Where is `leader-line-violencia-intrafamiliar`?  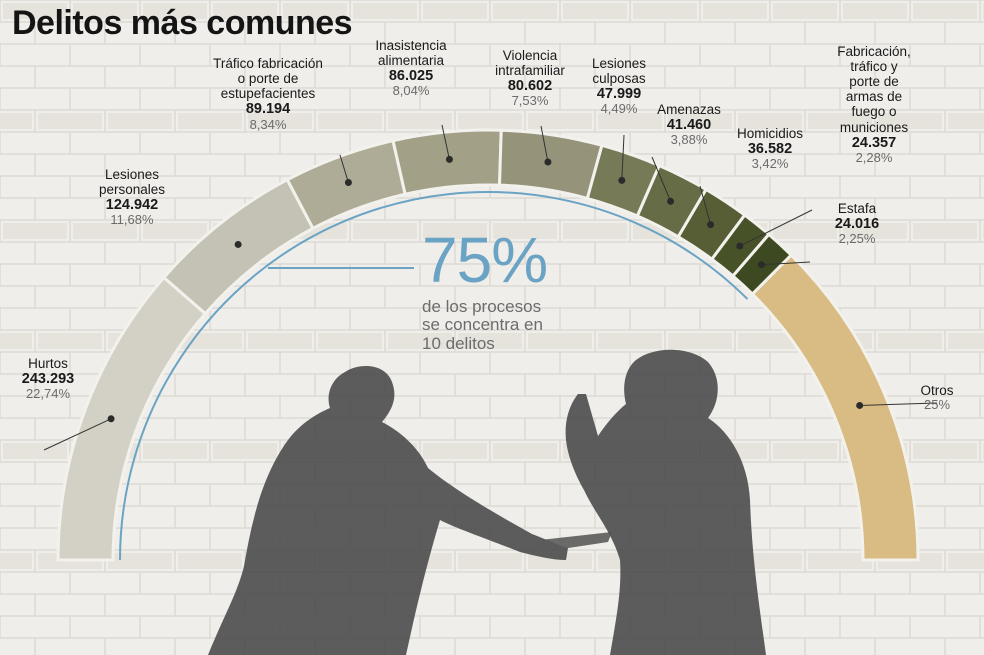
leader-line-violencia-intrafamiliar is located at coordinates (544, 144).